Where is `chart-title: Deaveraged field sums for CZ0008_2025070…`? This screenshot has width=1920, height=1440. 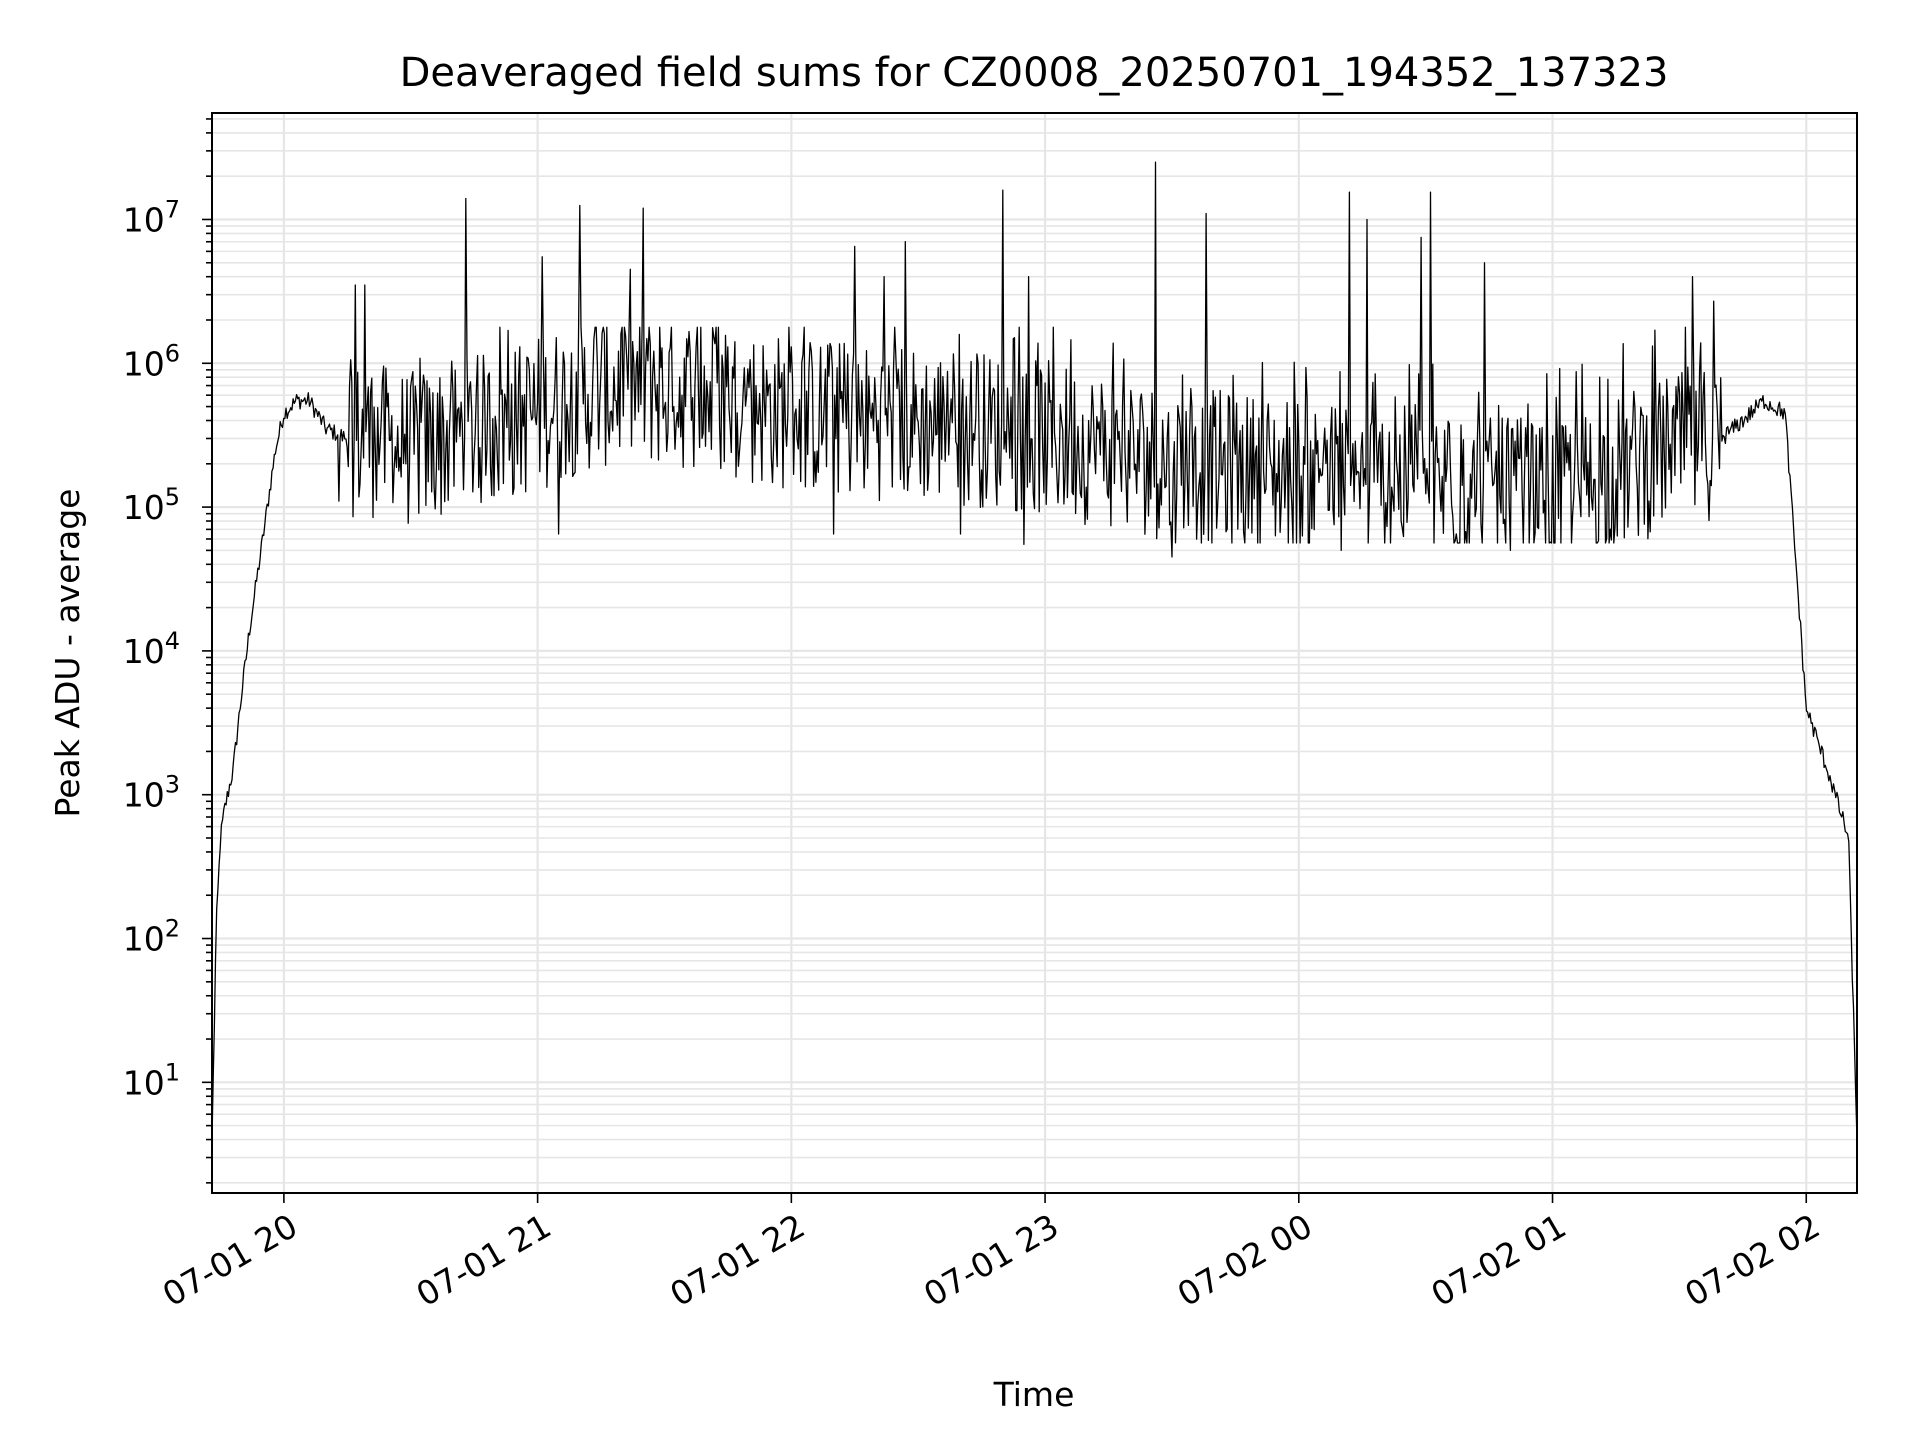
chart-title: Deaveraged field sums for CZ0008_2025070… is located at coordinates (1034, 73).